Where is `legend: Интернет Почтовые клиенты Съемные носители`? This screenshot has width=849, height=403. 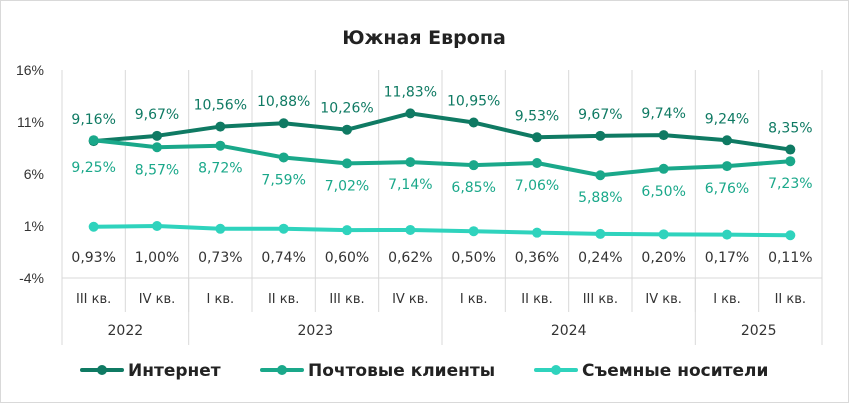 legend: Интернет Почтовые клиенты Съемные носители is located at coordinates (424, 371).